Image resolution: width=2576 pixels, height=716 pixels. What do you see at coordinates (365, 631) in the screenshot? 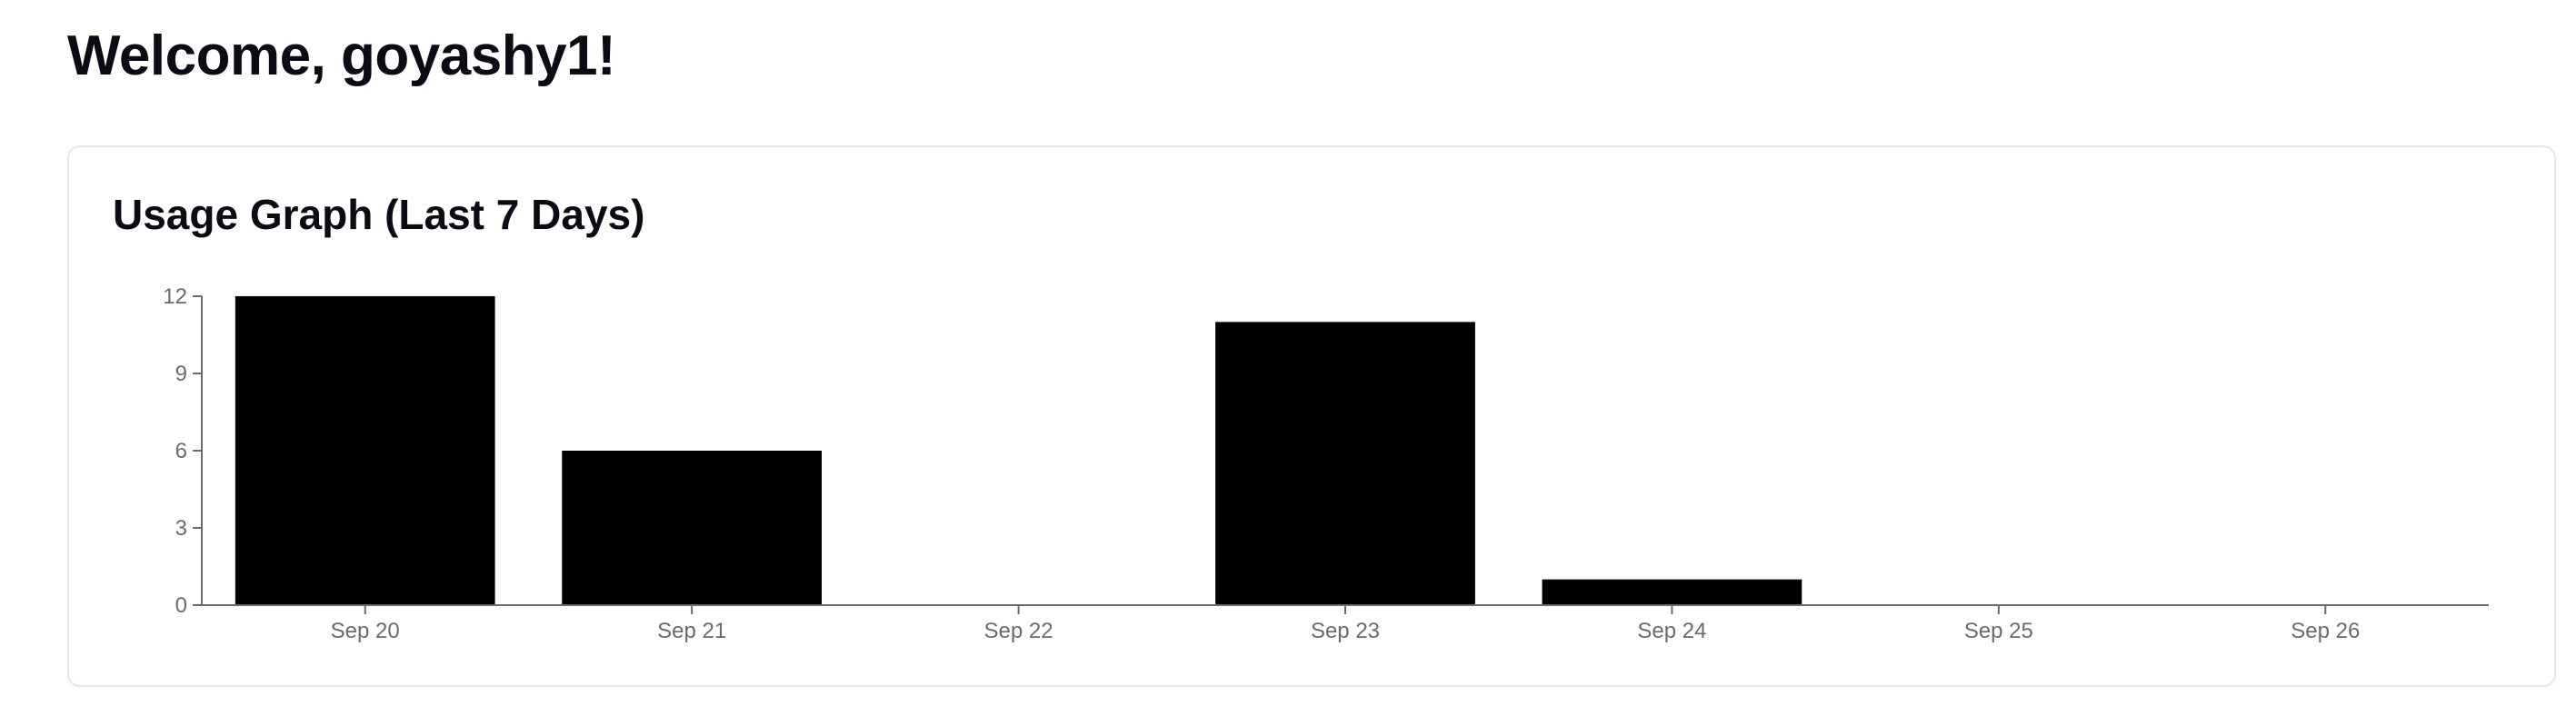
I see `x-tick-label: Sep 20` at bounding box center [365, 631].